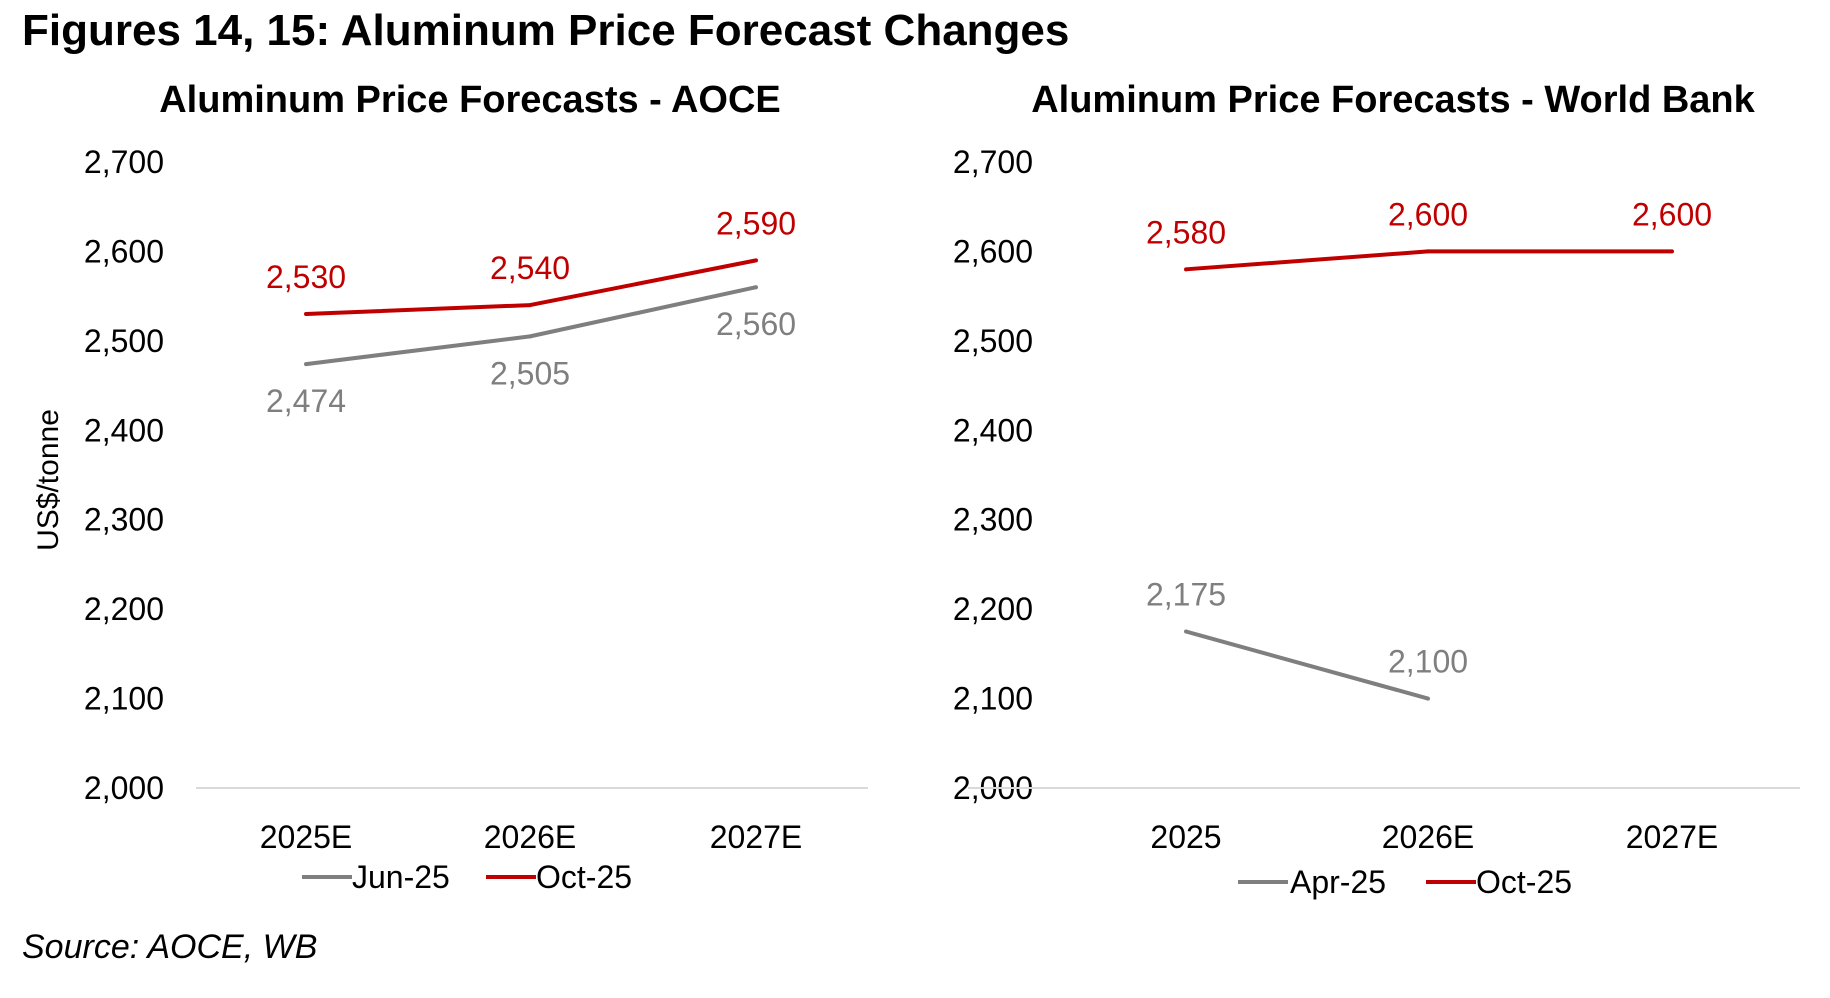 The height and width of the screenshot is (998, 1830). What do you see at coordinates (306, 401) in the screenshot?
I see `data-label: 2,474` at bounding box center [306, 401].